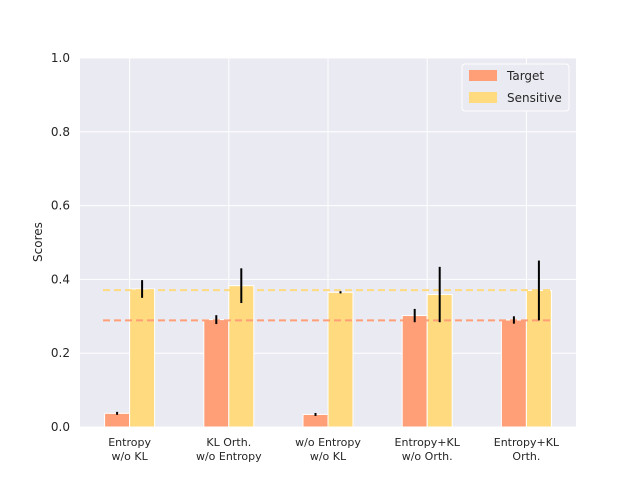 The image size is (640, 480). What do you see at coordinates (129, 442) in the screenshot?
I see `x-tick-label: Entropy` at bounding box center [129, 442].